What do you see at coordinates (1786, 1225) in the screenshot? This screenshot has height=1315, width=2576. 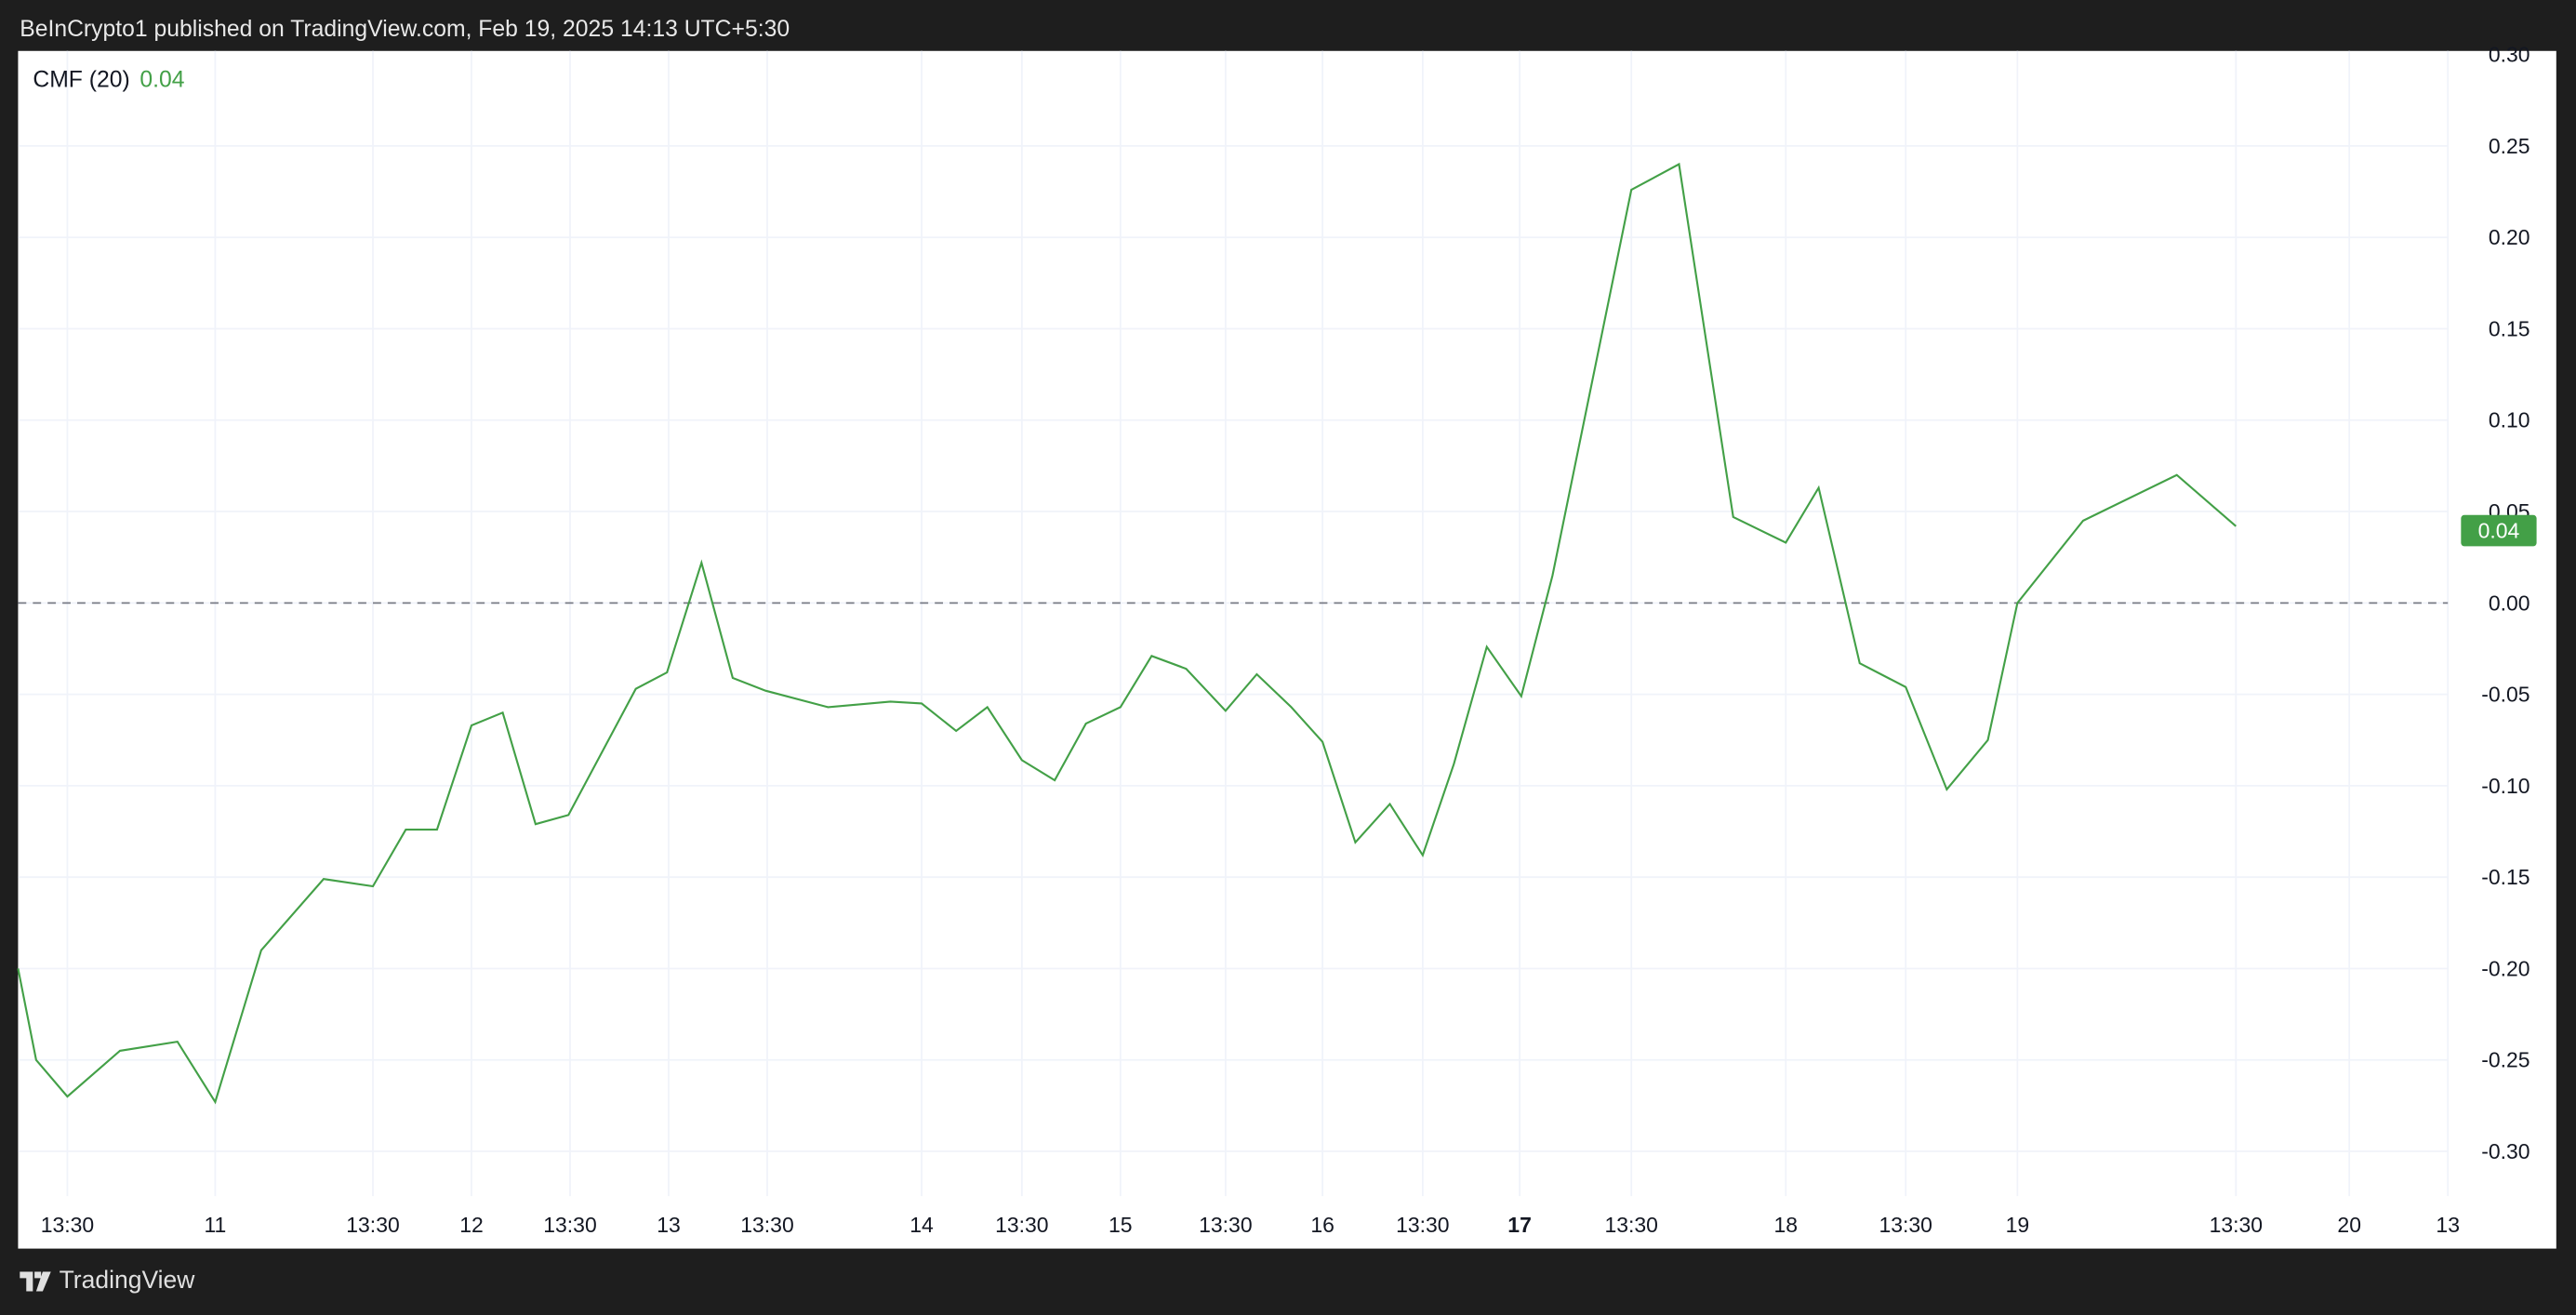 I see `x-tick-label: 18` at bounding box center [1786, 1225].